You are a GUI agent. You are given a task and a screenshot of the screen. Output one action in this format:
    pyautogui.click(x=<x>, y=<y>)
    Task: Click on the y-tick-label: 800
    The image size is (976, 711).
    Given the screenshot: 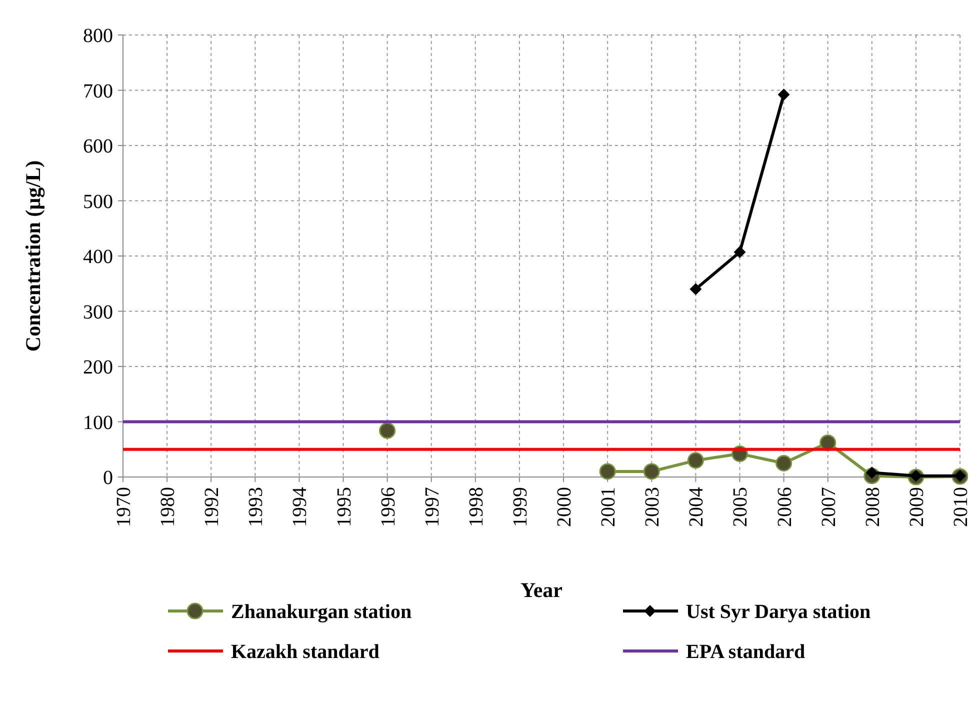 What is the action you would take?
    pyautogui.click(x=98, y=36)
    